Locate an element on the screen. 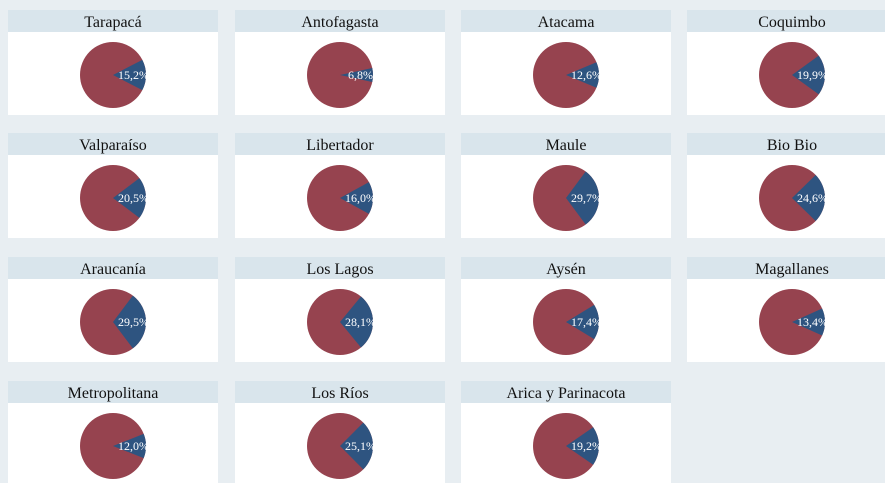 Image resolution: width=885 pixels, height=483 pixels. panel-title: Antofagasta is located at coordinates (339, 22).